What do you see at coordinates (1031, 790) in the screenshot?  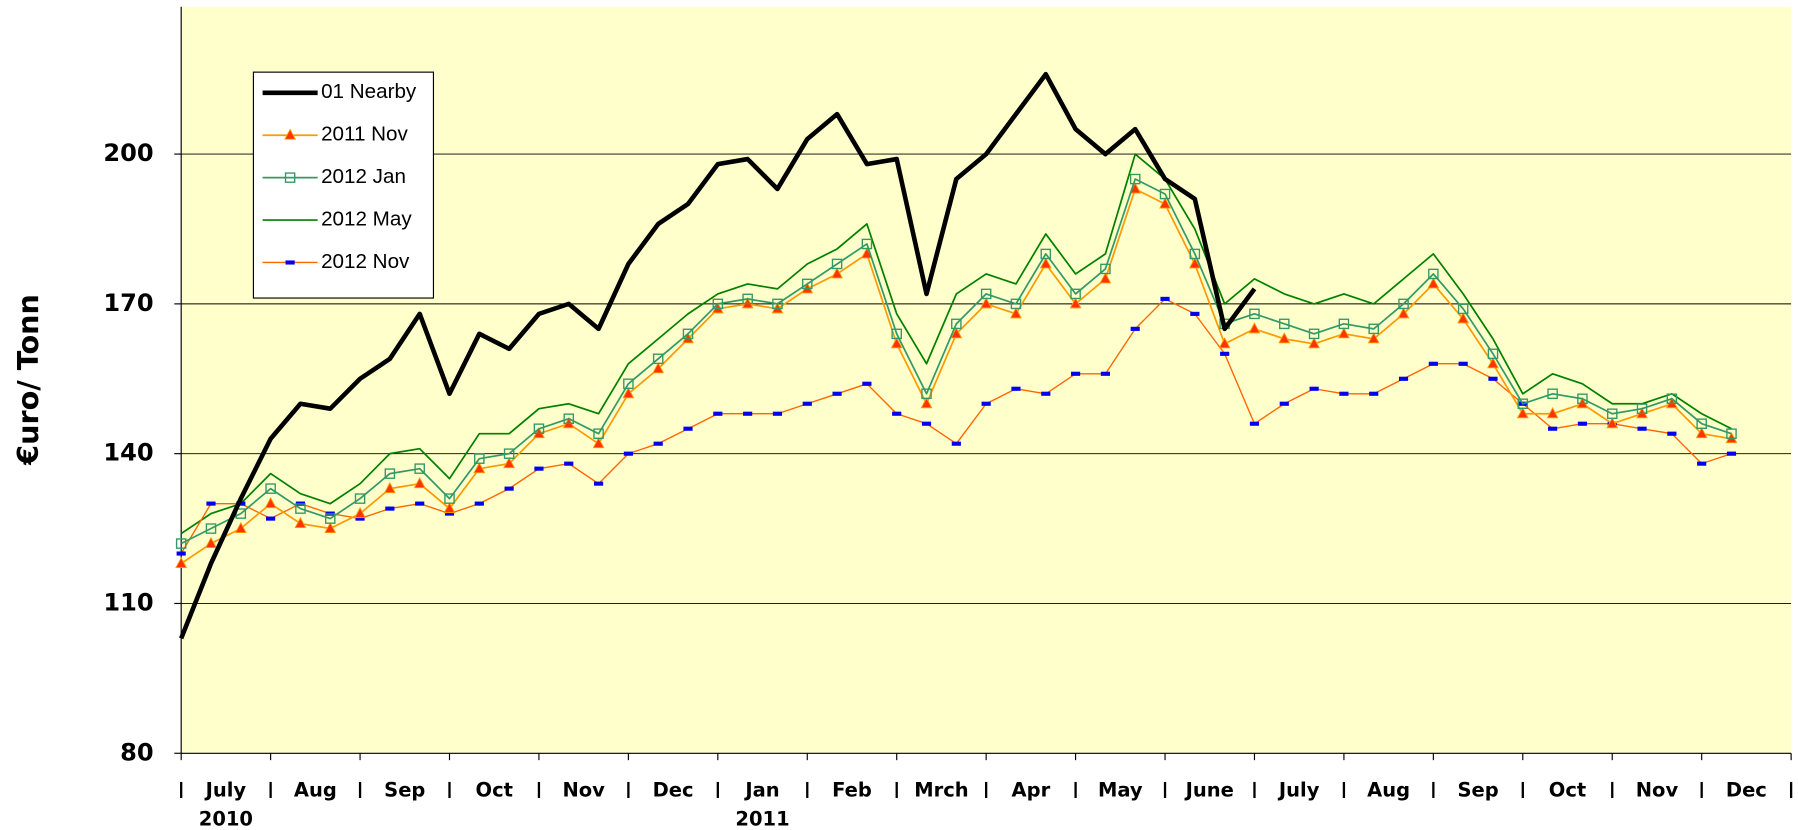 I see `x-tick-label: Apr` at bounding box center [1031, 790].